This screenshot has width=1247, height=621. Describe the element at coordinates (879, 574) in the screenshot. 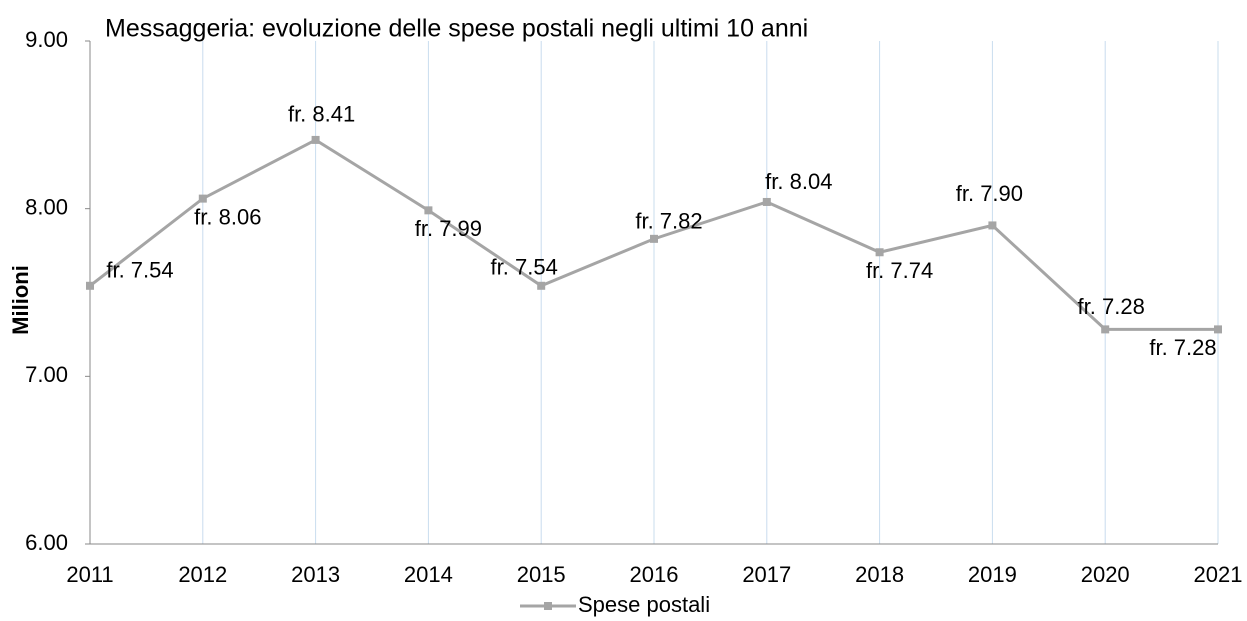

I see `x-tick-label: 2018` at that location.